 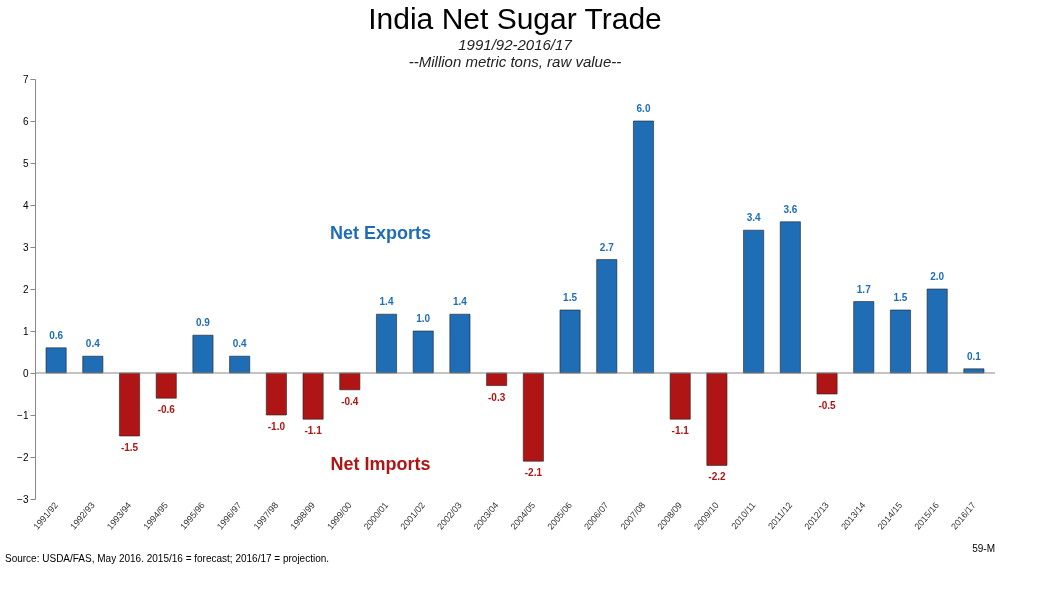 What do you see at coordinates (643, 108) in the screenshot?
I see `data-label: 6.0` at bounding box center [643, 108].